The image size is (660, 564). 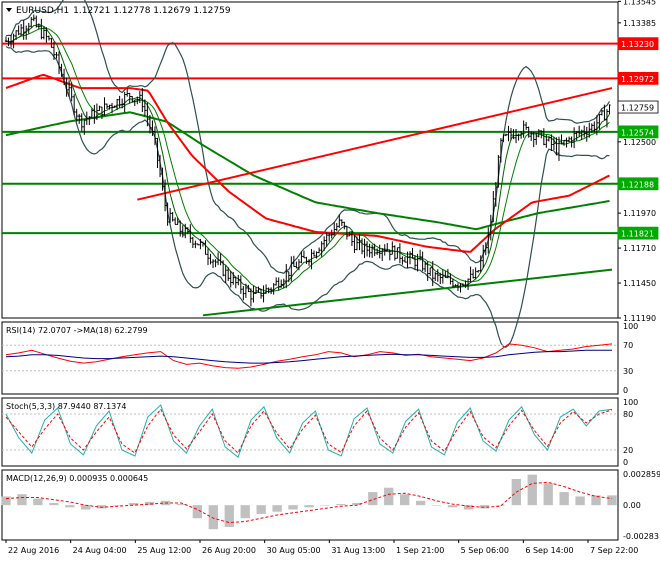 I want to click on support-trendline, so click(x=407, y=292).